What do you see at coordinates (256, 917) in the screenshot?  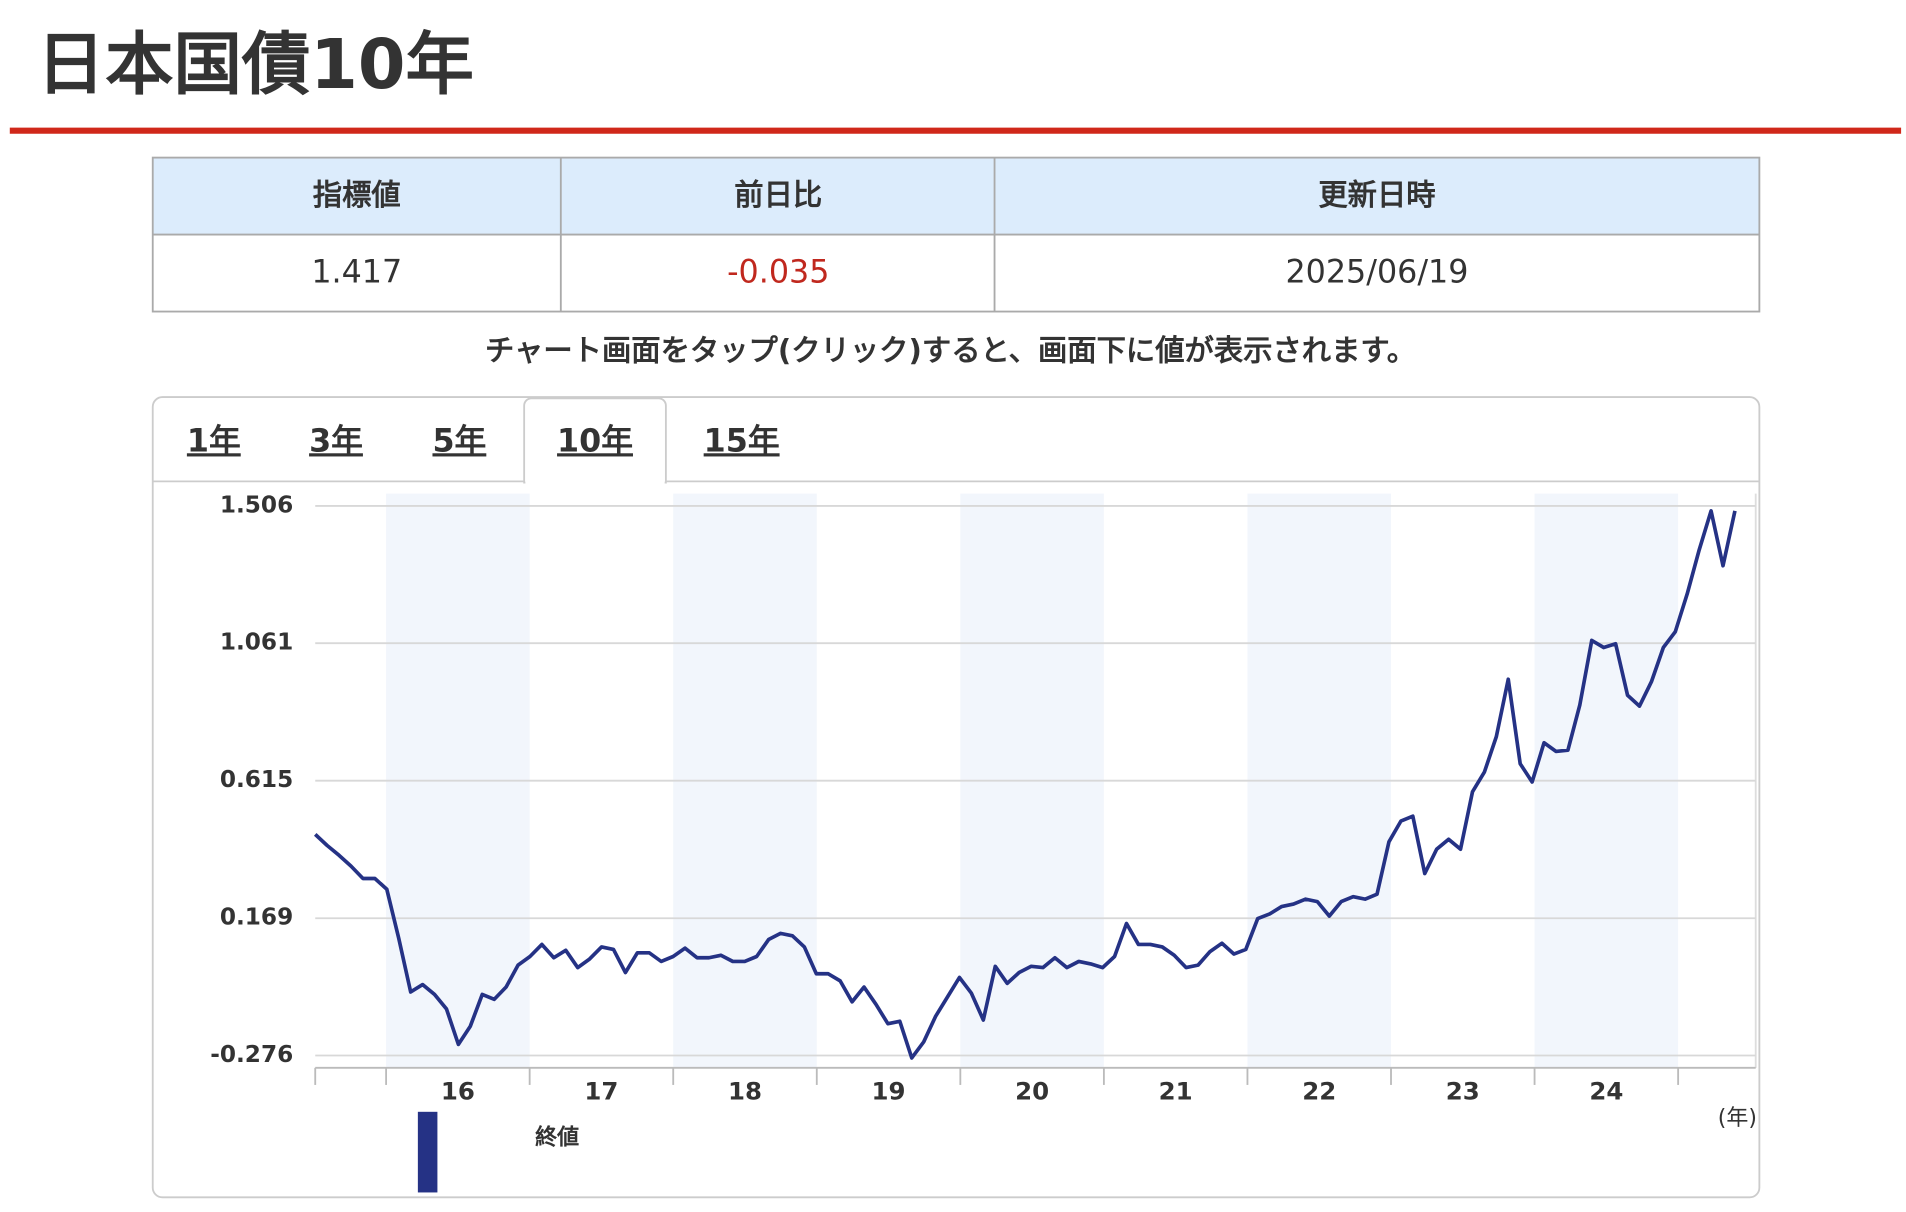 I see `y-tick-label: 0.169` at bounding box center [256, 917].